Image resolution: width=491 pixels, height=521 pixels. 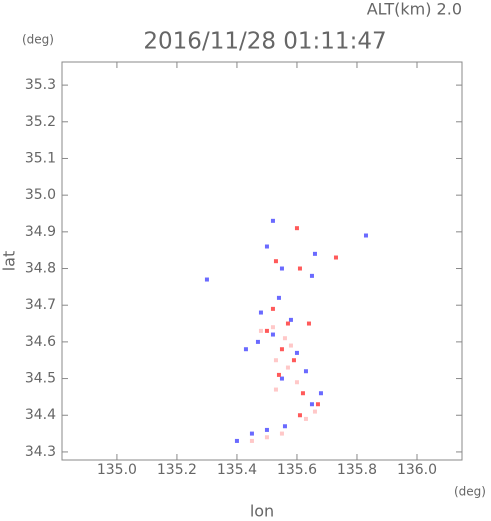 What do you see at coordinates (40, 379) in the screenshot?
I see `y-tick-label: 34.5` at bounding box center [40, 379].